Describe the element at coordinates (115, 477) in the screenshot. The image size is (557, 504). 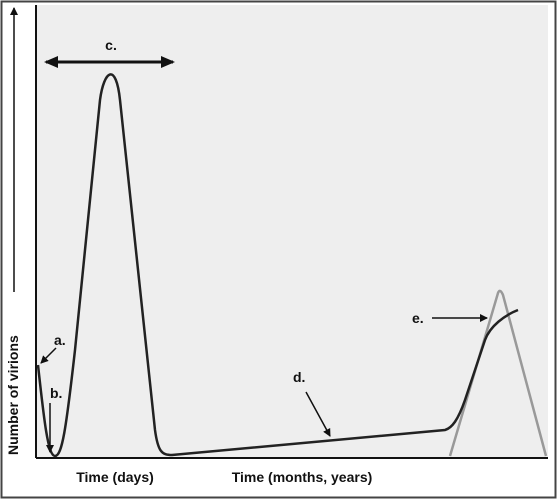
I see `x-axis-label: Time (days)` at that location.